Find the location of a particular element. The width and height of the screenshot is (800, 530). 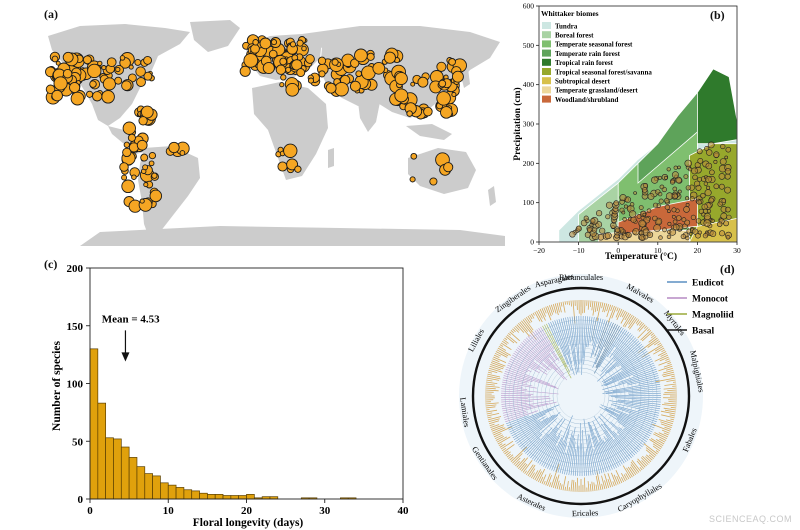

histogram-y-tick-label: 150 is located at coordinates (75, 327).